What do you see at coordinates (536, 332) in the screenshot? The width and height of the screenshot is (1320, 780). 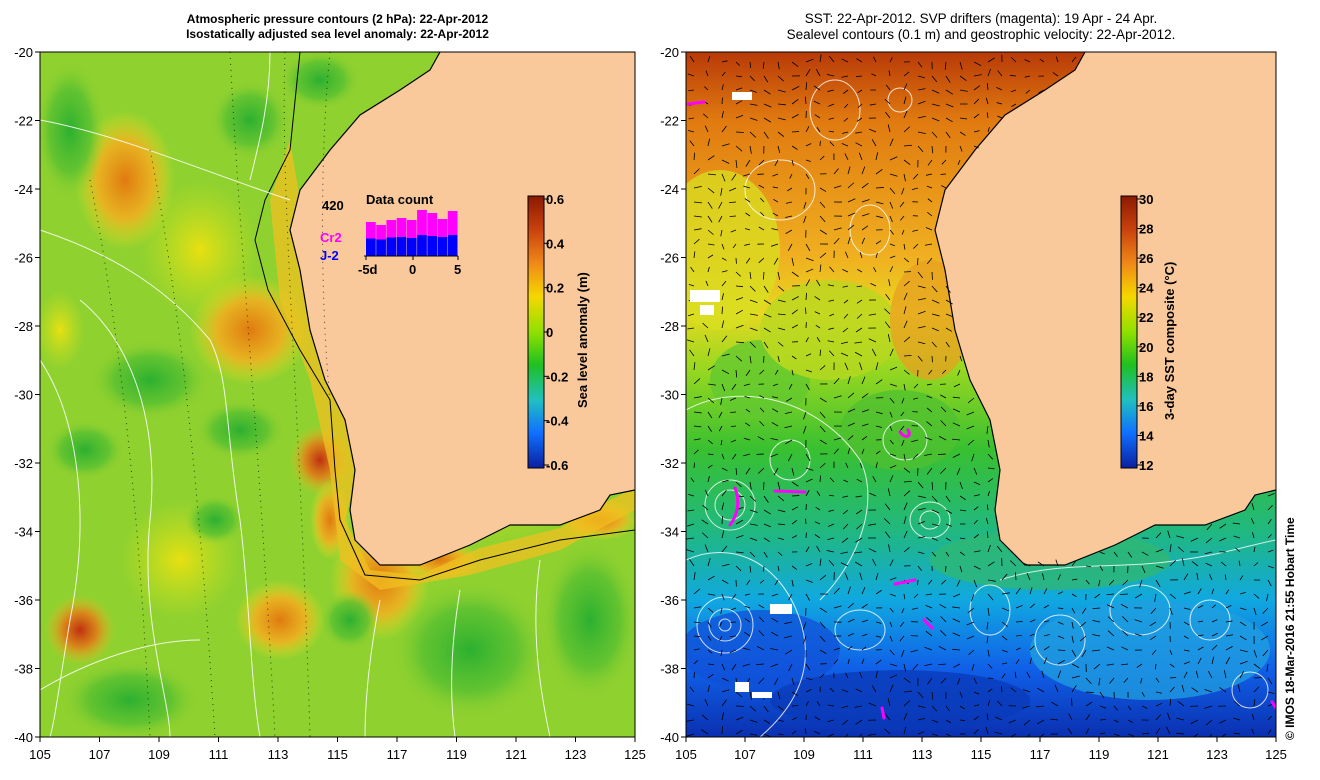 I see `left-colorbar-scale` at bounding box center [536, 332].